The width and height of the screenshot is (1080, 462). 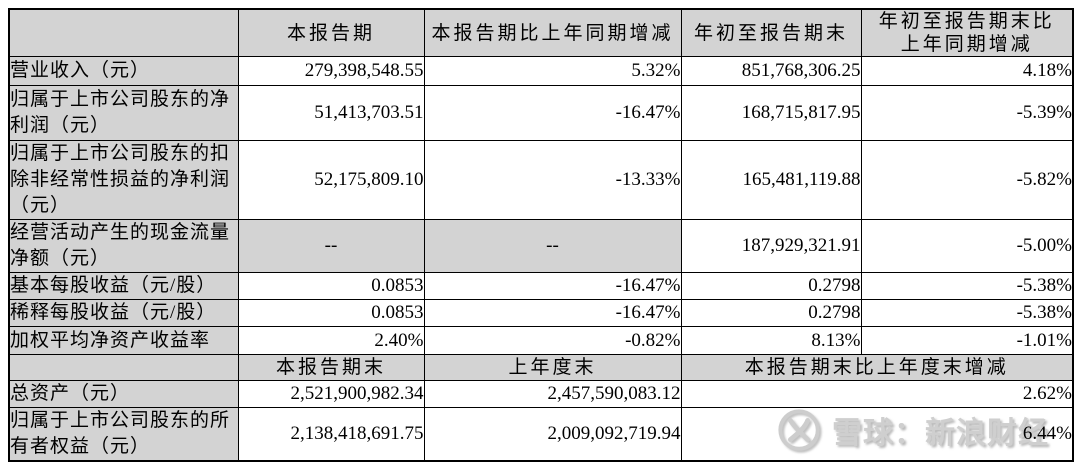 I want to click on cell-value: -5.82%, so click(x=967, y=180).